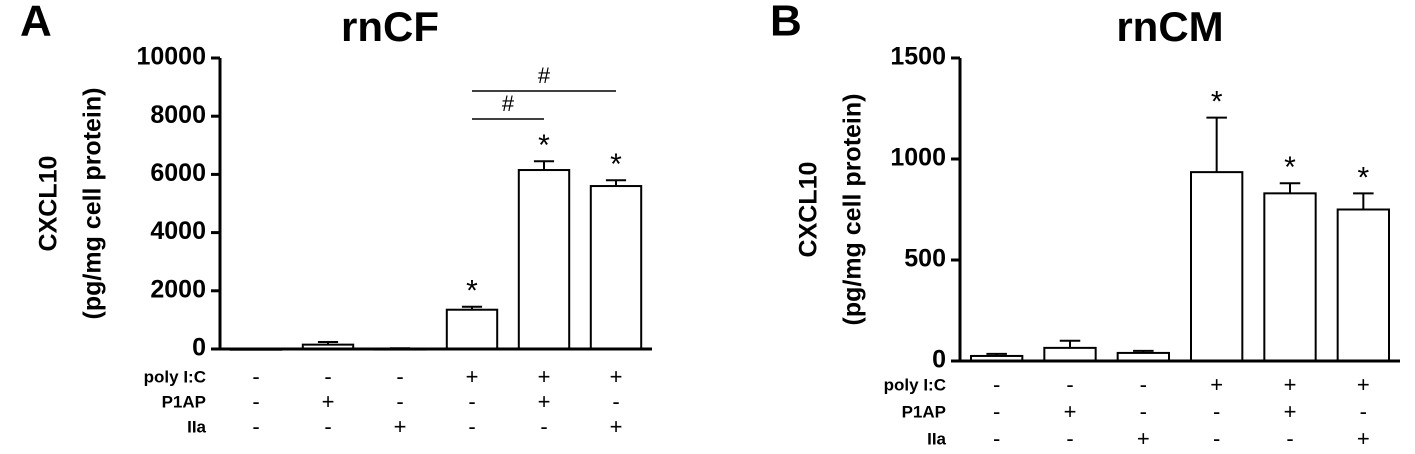 Image resolution: width=1415 pixels, height=454 pixels. What do you see at coordinates (171, 57) in the screenshot?
I see `y-tick-label: 10000` at bounding box center [171, 57].